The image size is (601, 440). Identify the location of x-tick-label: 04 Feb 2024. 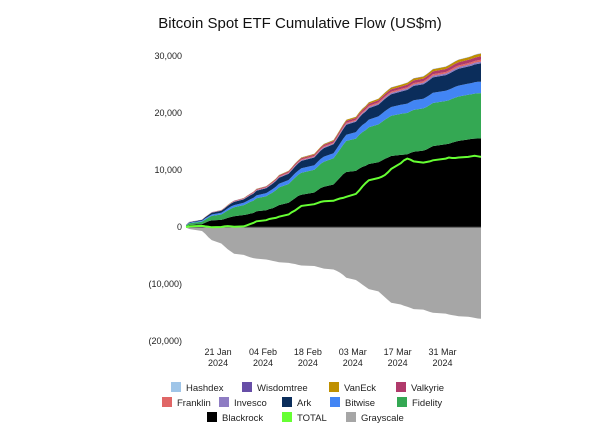
(263, 357).